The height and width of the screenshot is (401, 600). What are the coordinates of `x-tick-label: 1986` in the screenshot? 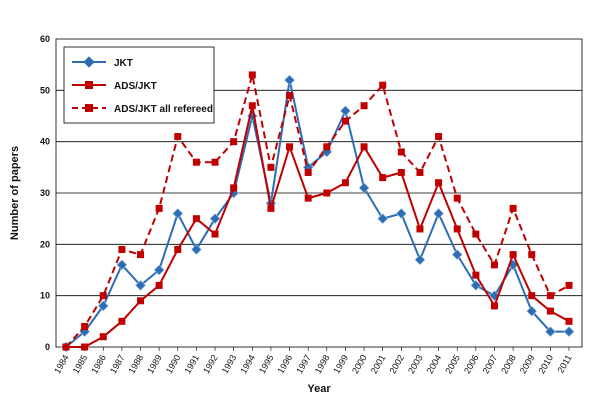 It's located at (98, 364).